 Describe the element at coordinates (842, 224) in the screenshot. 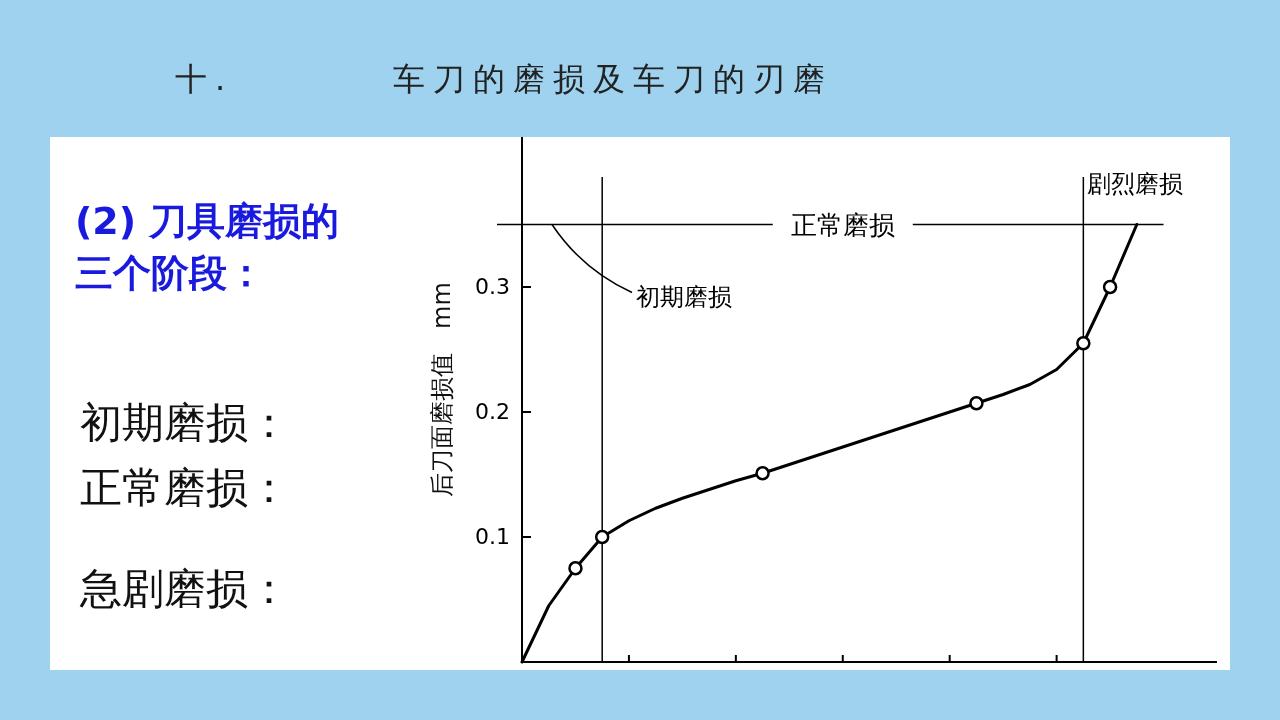

I see `ref-line-label: 正常磨损` at that location.